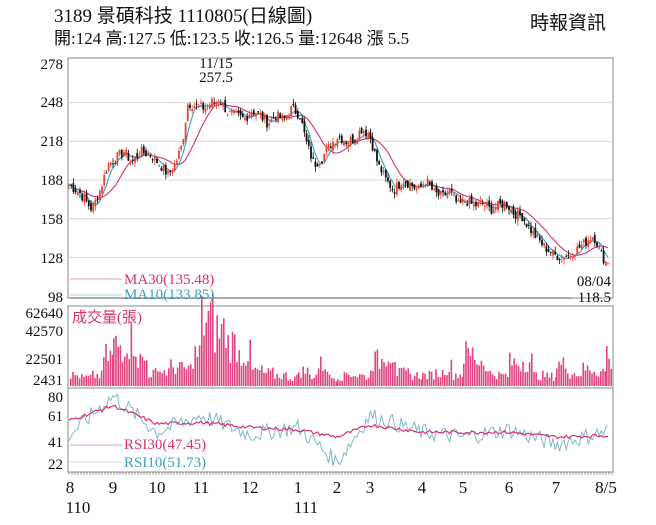 Image resolution: width=656 pixels, height=525 pixels. I want to click on x-month-label: 6, so click(509, 487).